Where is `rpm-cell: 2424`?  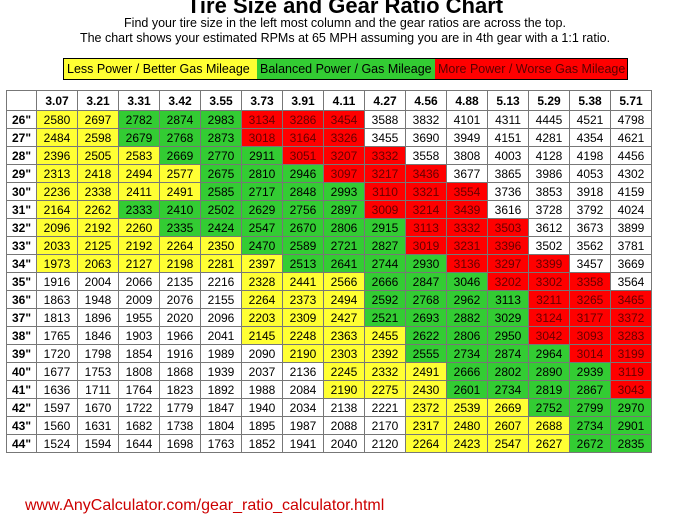 rpm-cell: 2424 is located at coordinates (221, 227).